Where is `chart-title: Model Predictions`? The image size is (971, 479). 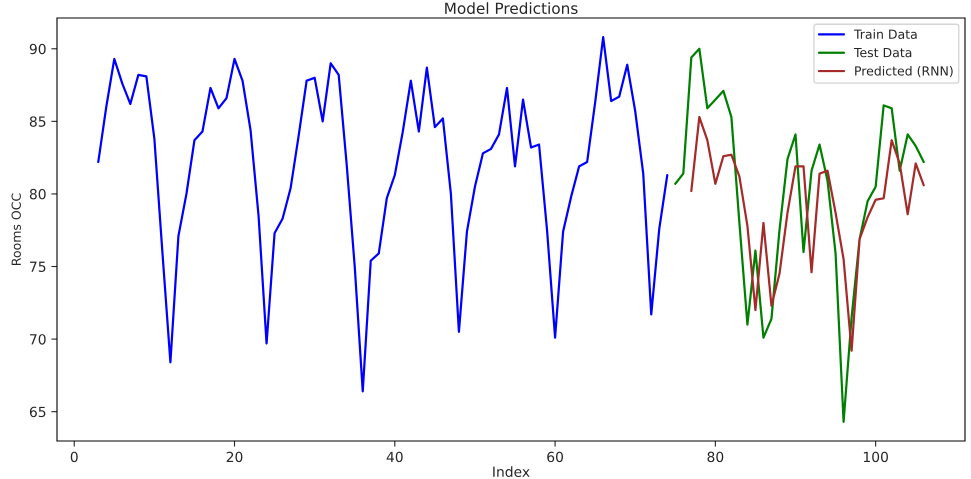
chart-title: Model Predictions is located at coordinates (511, 8).